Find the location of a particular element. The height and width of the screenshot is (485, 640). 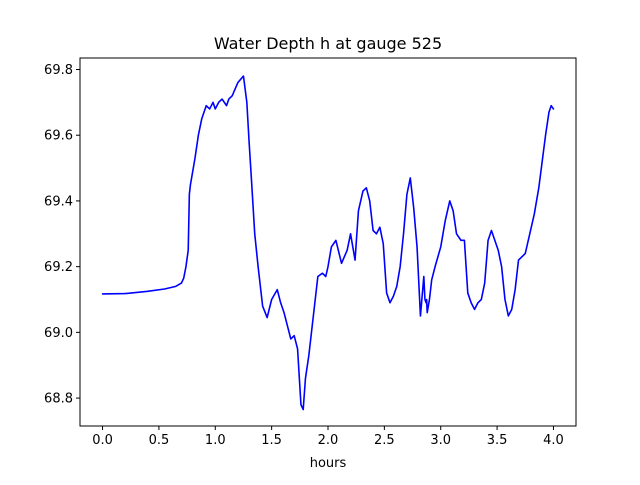

y-tick-label: 69.4 is located at coordinates (58, 201).